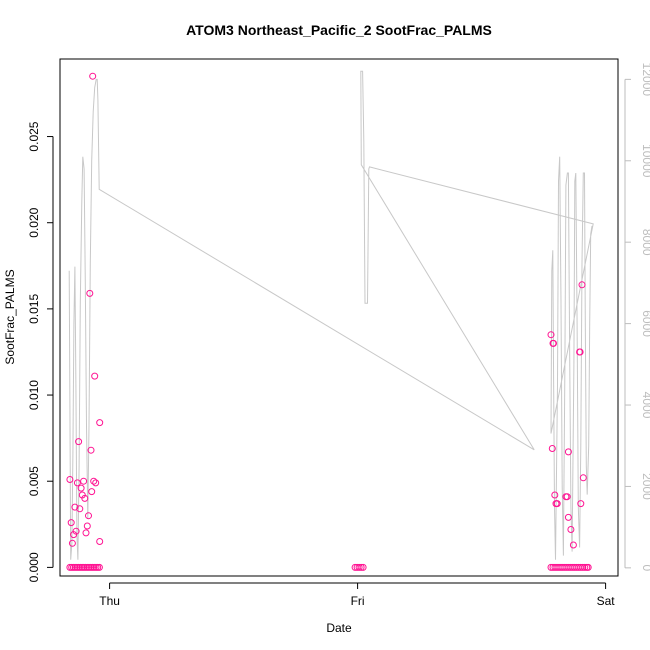 Image resolution: width=650 pixels, height=650 pixels. I want to click on y2-tick-label: 8000, so click(645, 242).